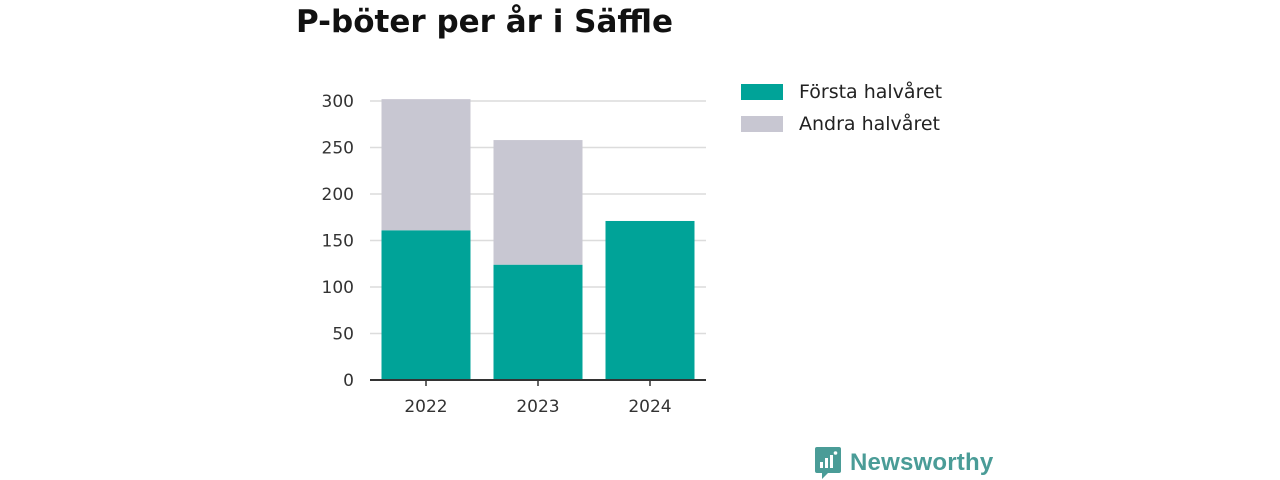 The height and width of the screenshot is (480, 1280). I want to click on newsworthy-logo: Newsworthy, so click(903, 463).